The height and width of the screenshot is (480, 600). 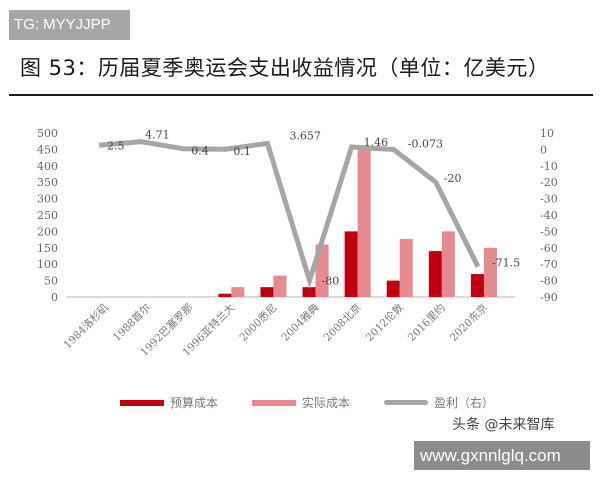 I want to click on y-axis-tick: 250, so click(x=47, y=215).